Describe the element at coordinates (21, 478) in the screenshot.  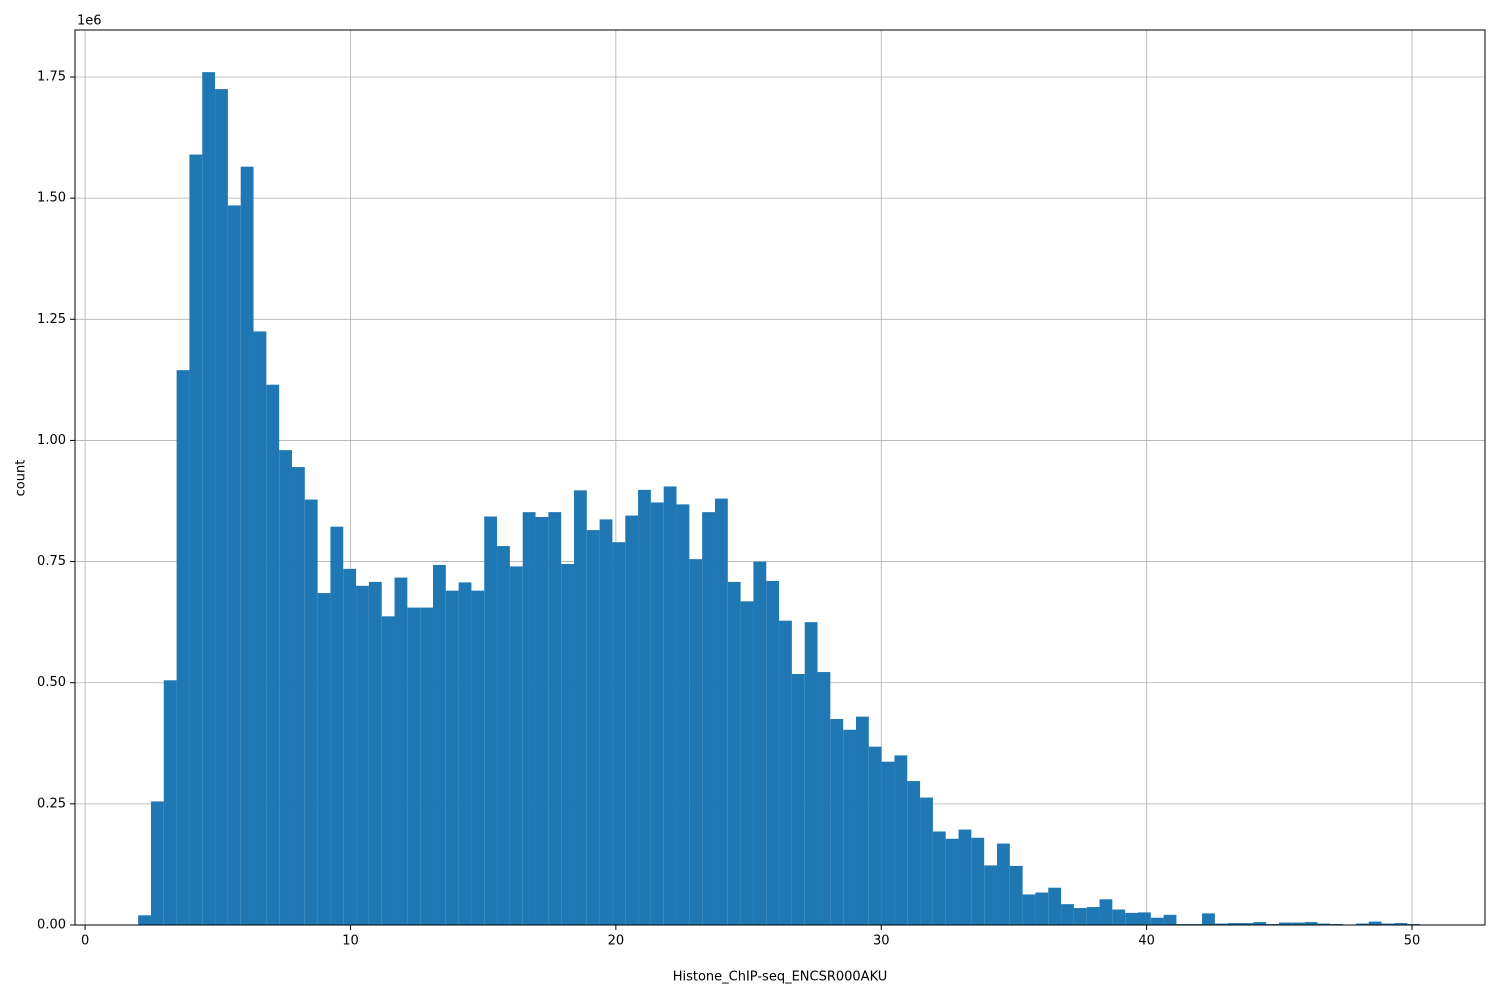
I see `y-axis-label: count` at that location.